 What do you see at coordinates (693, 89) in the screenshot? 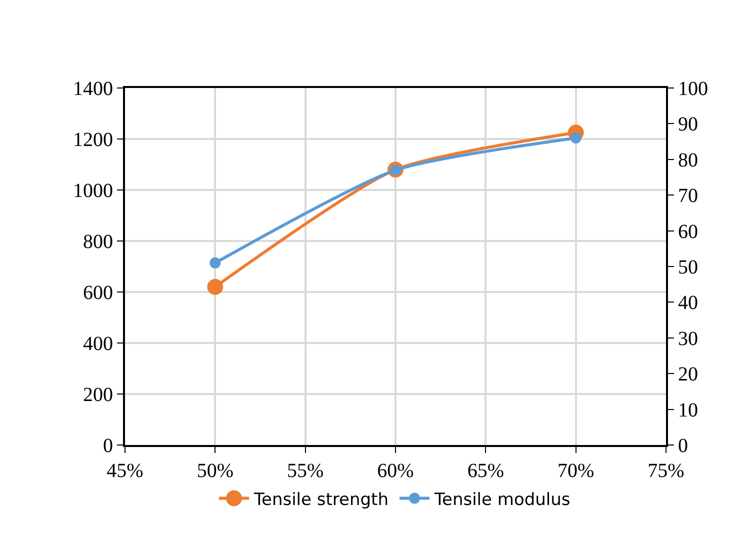
I see `y2-tick-label: 100` at bounding box center [693, 89].